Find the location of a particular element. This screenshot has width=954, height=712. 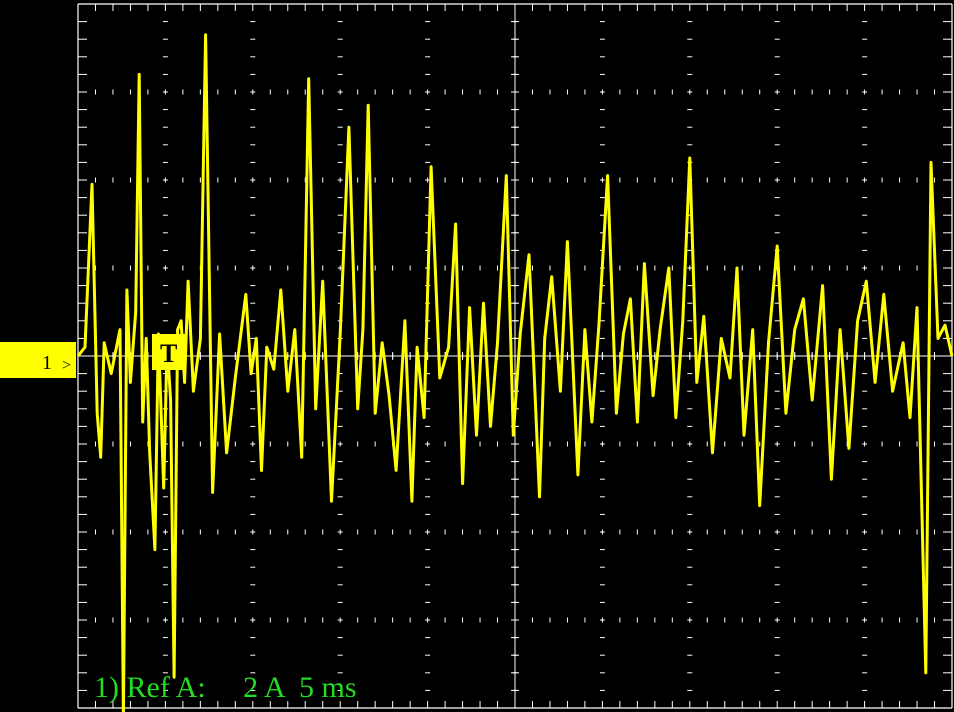

channel-marker-label: 1 is located at coordinates (47, 363).